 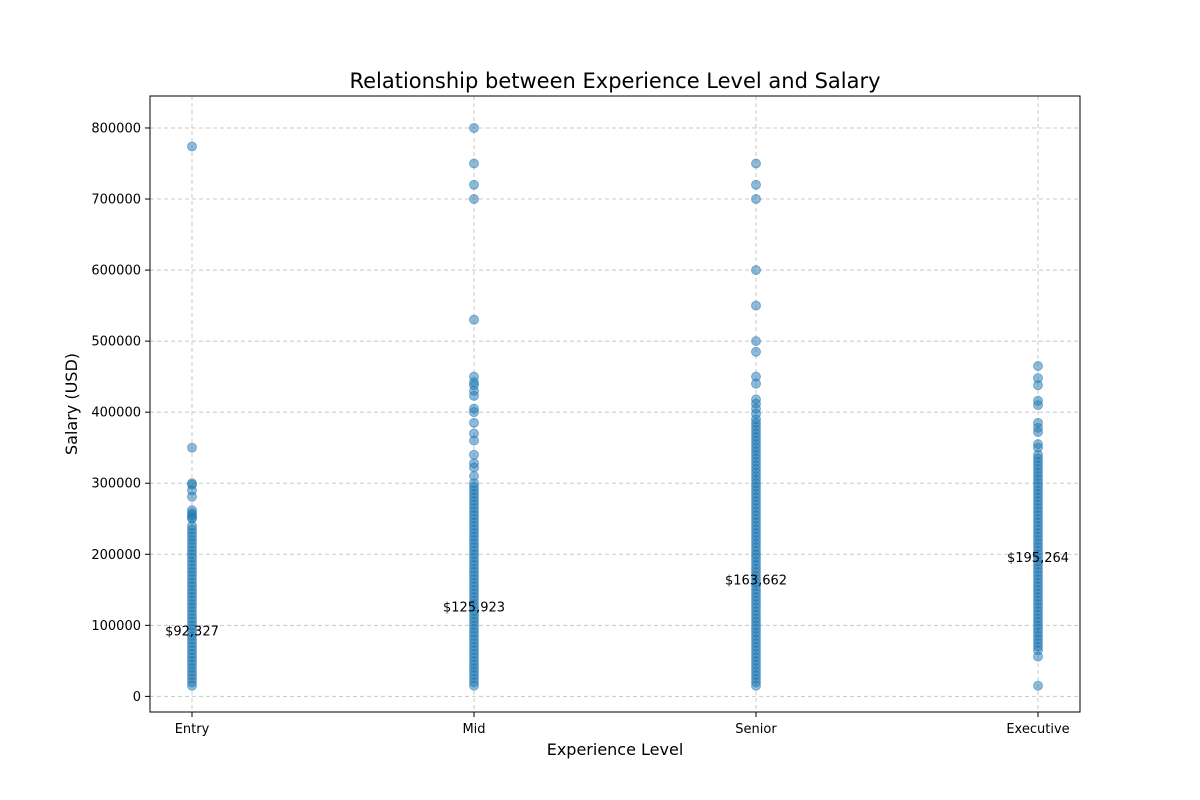 I want to click on y-tick-label: 200000, so click(x=116, y=555).